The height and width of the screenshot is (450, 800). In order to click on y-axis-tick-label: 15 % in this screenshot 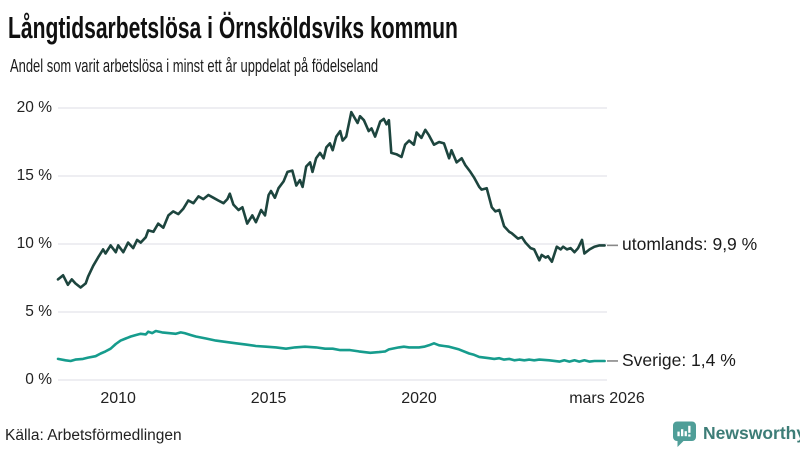, I will do `click(34, 175)`.